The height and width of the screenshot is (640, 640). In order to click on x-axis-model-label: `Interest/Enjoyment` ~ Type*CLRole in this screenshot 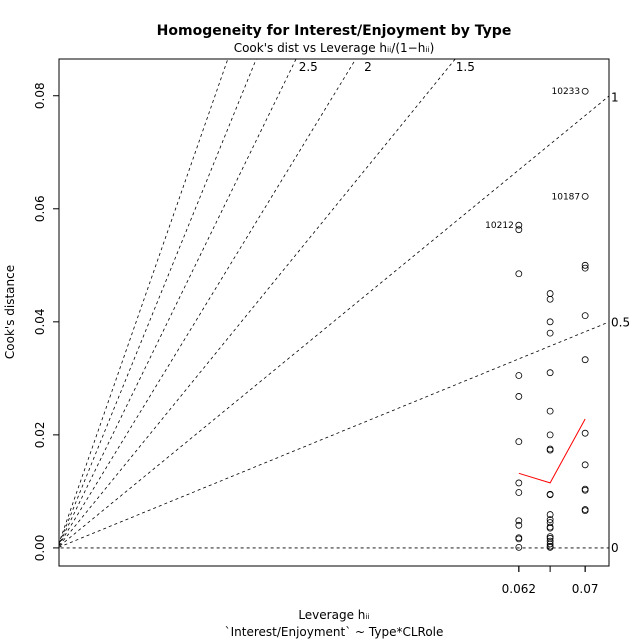, I will do `click(334, 632)`.